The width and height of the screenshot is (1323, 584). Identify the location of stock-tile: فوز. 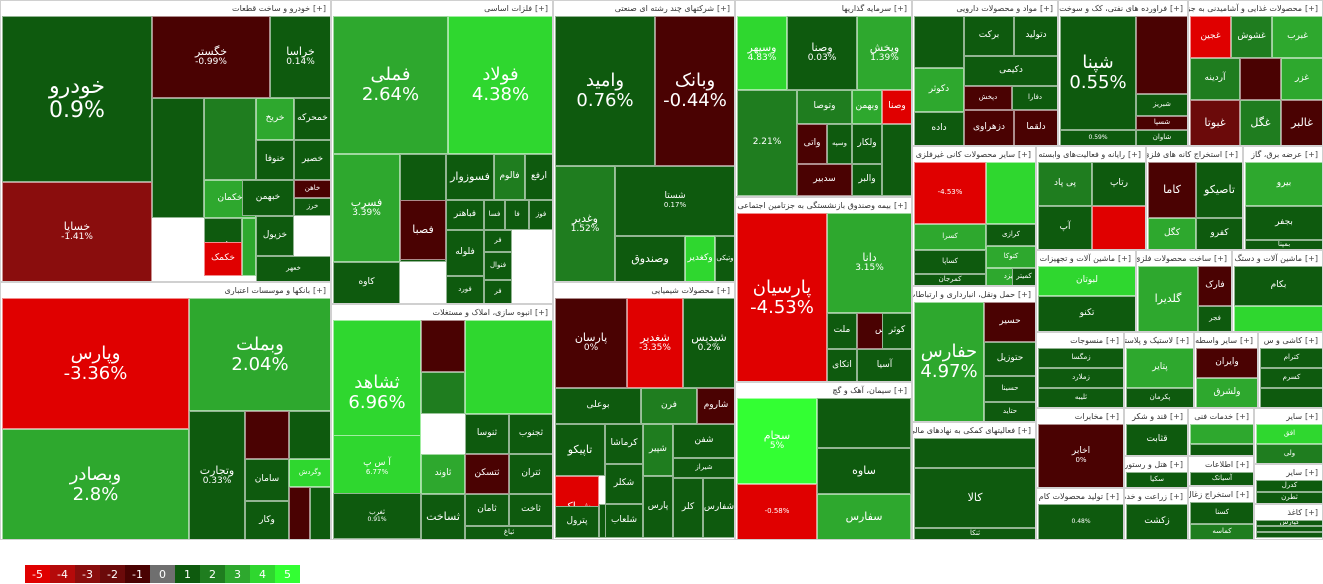
(540, 215).